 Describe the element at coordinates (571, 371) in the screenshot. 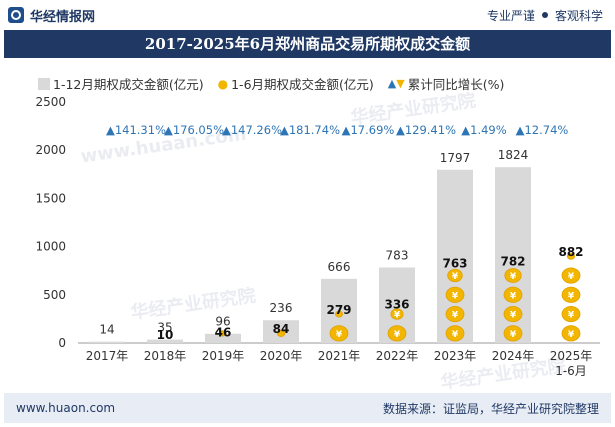

I see `x-tick-label: 1-6月` at that location.